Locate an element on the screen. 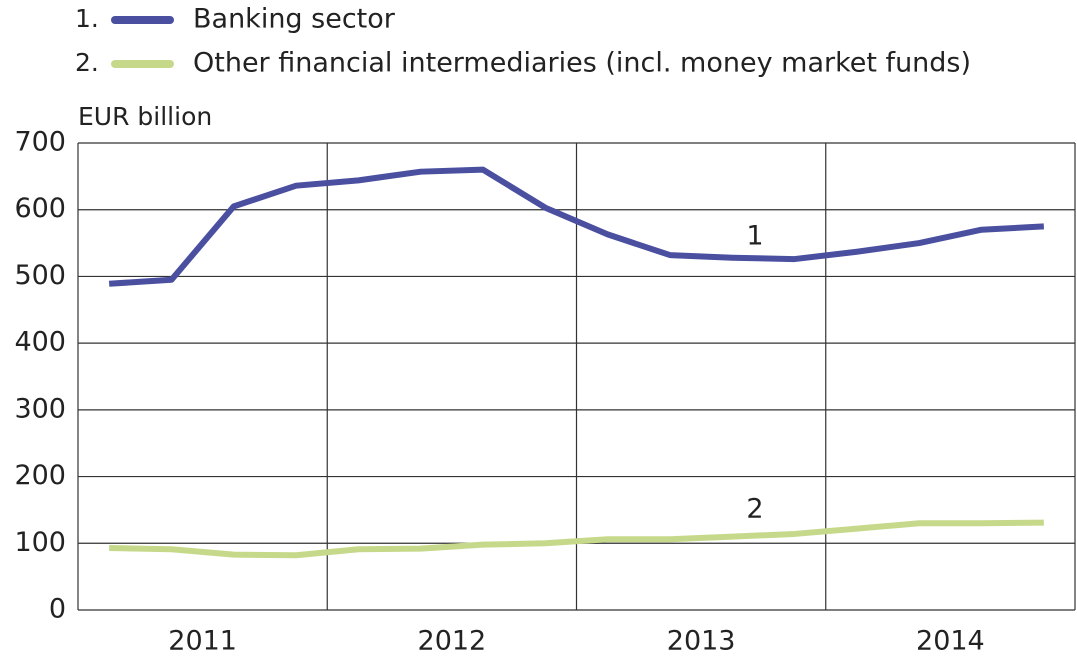 This screenshot has height=661, width=1077. x-tick-label: 2012 is located at coordinates (452, 641).